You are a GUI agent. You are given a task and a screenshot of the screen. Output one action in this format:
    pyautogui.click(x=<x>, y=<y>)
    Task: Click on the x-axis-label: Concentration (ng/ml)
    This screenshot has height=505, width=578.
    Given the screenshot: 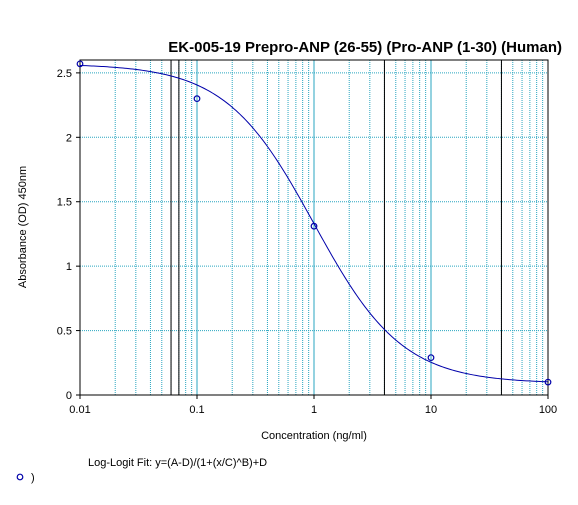 What is the action you would take?
    pyautogui.click(x=314, y=436)
    